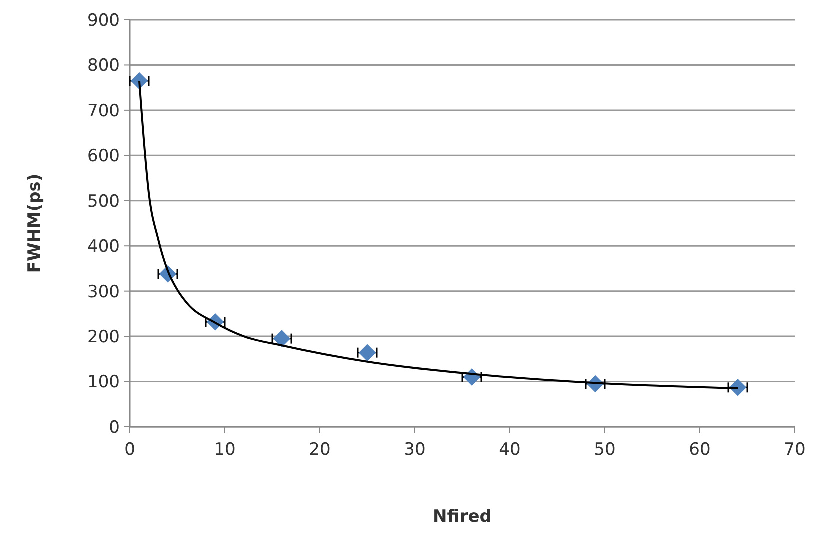  What do you see at coordinates (605, 450) in the screenshot?
I see `x-tick-label: 50` at bounding box center [605, 450].